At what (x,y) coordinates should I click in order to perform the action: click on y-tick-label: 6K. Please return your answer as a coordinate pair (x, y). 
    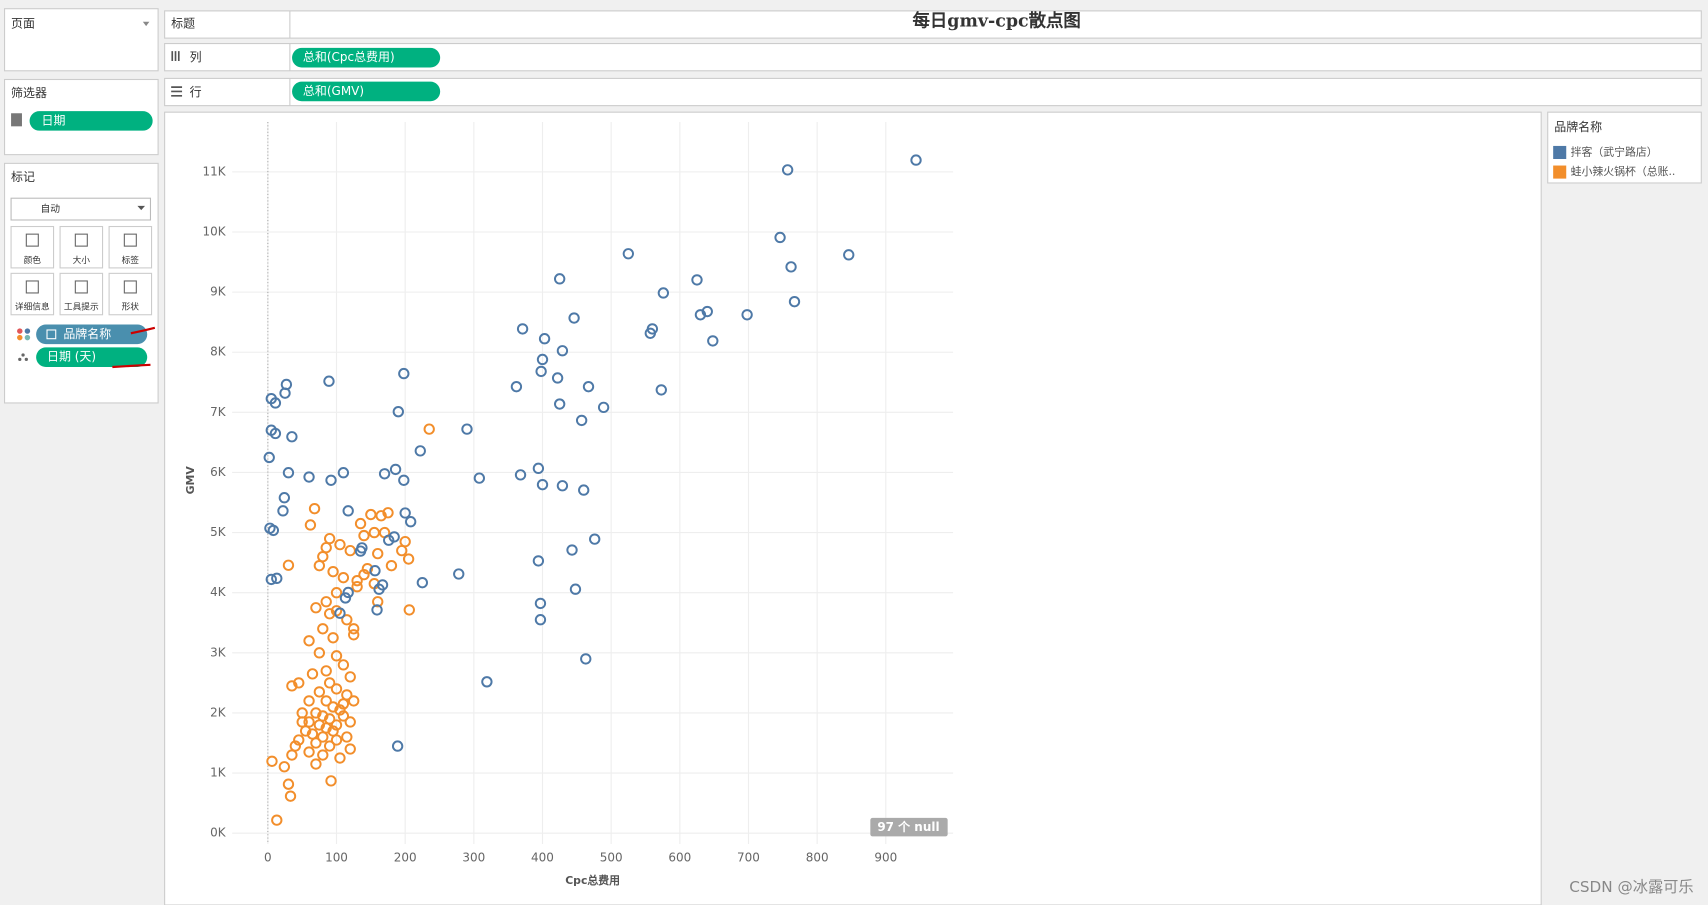
    Looking at the image, I should click on (218, 472).